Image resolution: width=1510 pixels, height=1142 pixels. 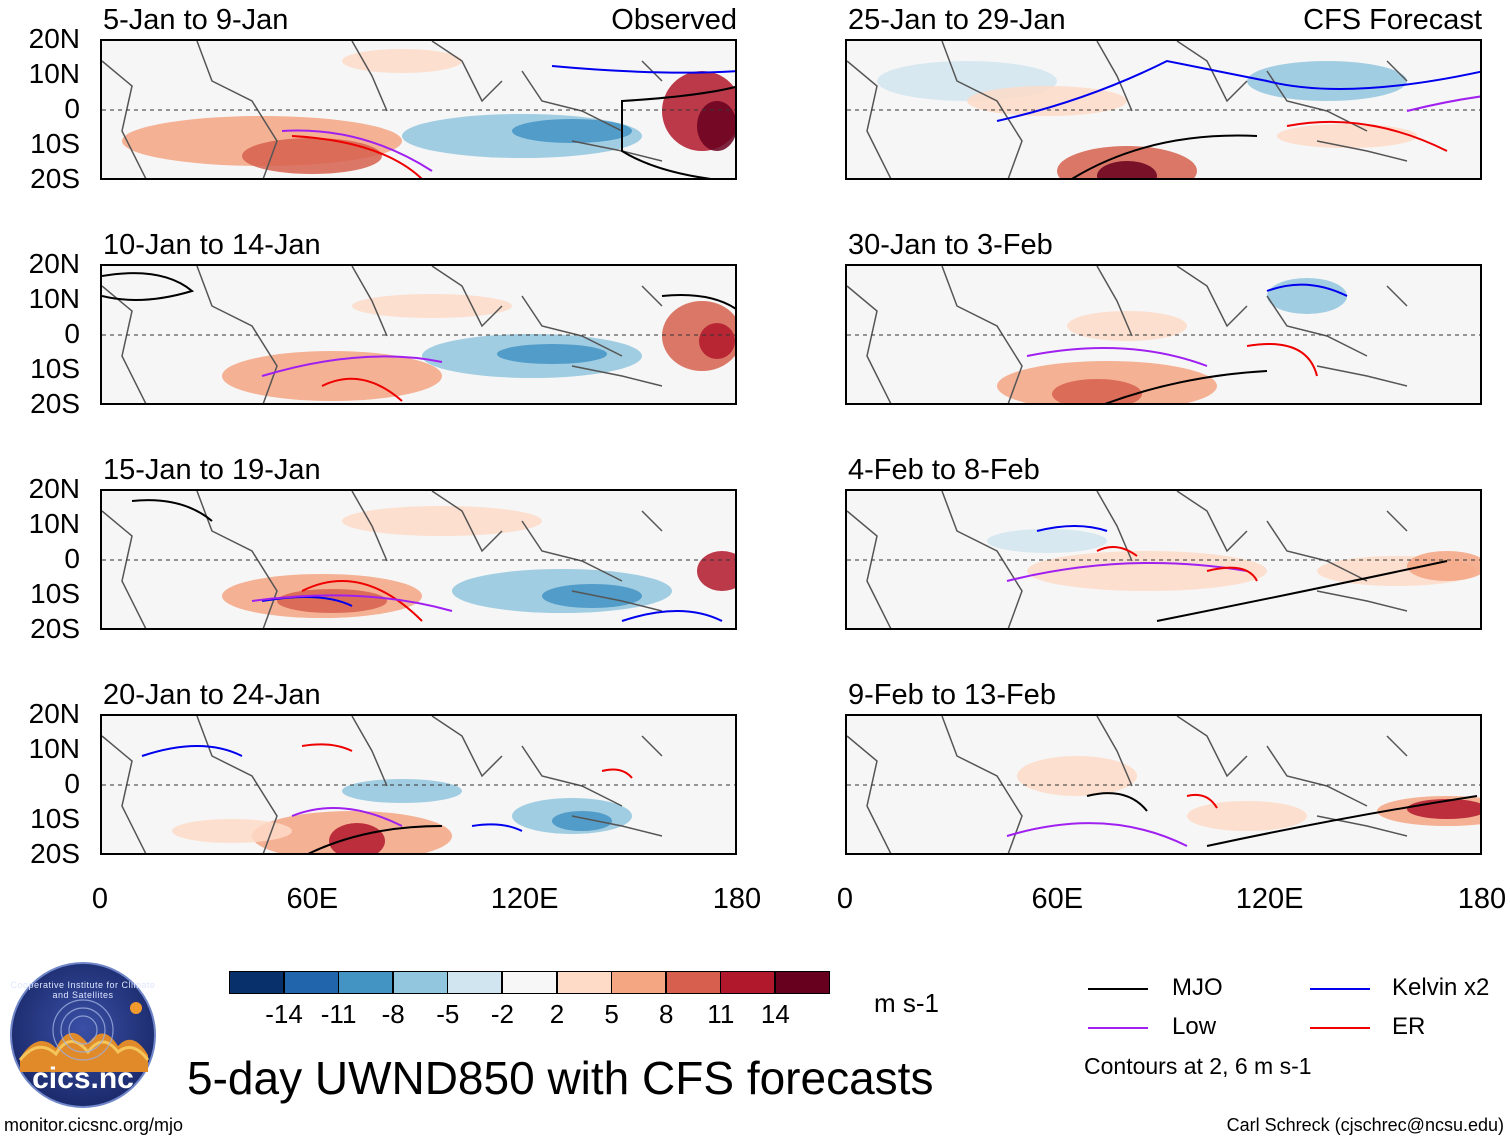 What do you see at coordinates (502, 1014) in the screenshot?
I see `colorbar-label: -2` at bounding box center [502, 1014].